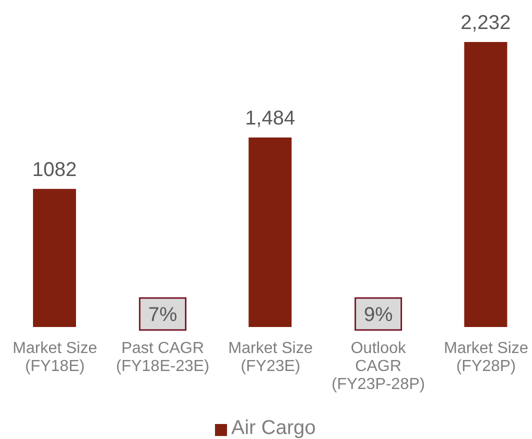  Describe the element at coordinates (485, 23) in the screenshot. I see `data-label: 2,232` at that location.